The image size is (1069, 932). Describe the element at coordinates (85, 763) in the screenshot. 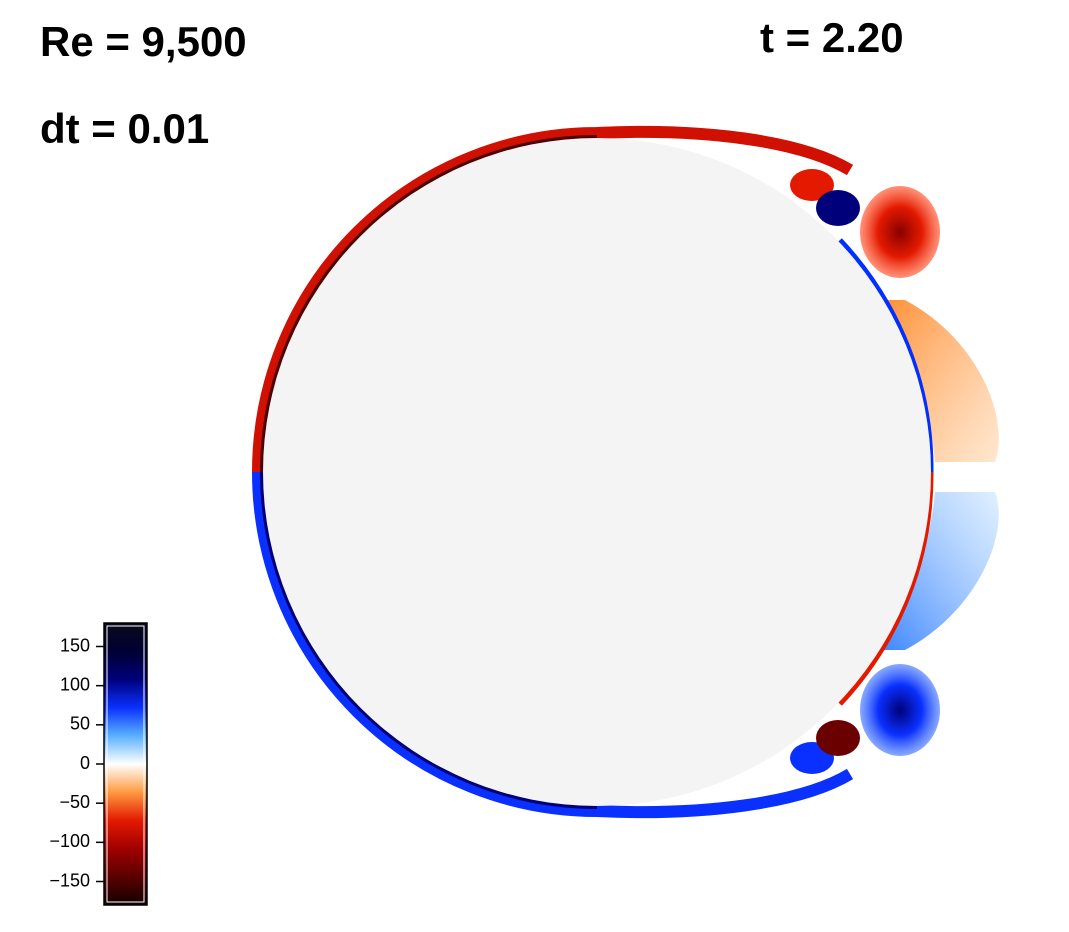

I see `colorbar-tick-label: 0` at that location.